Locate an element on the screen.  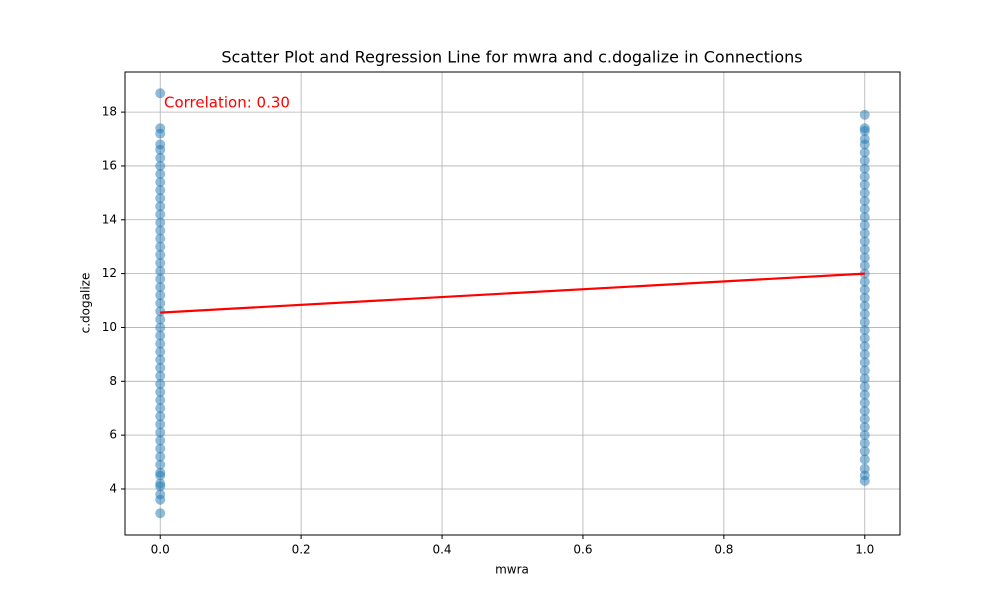
y-tick-label: 8 is located at coordinates (113, 381).